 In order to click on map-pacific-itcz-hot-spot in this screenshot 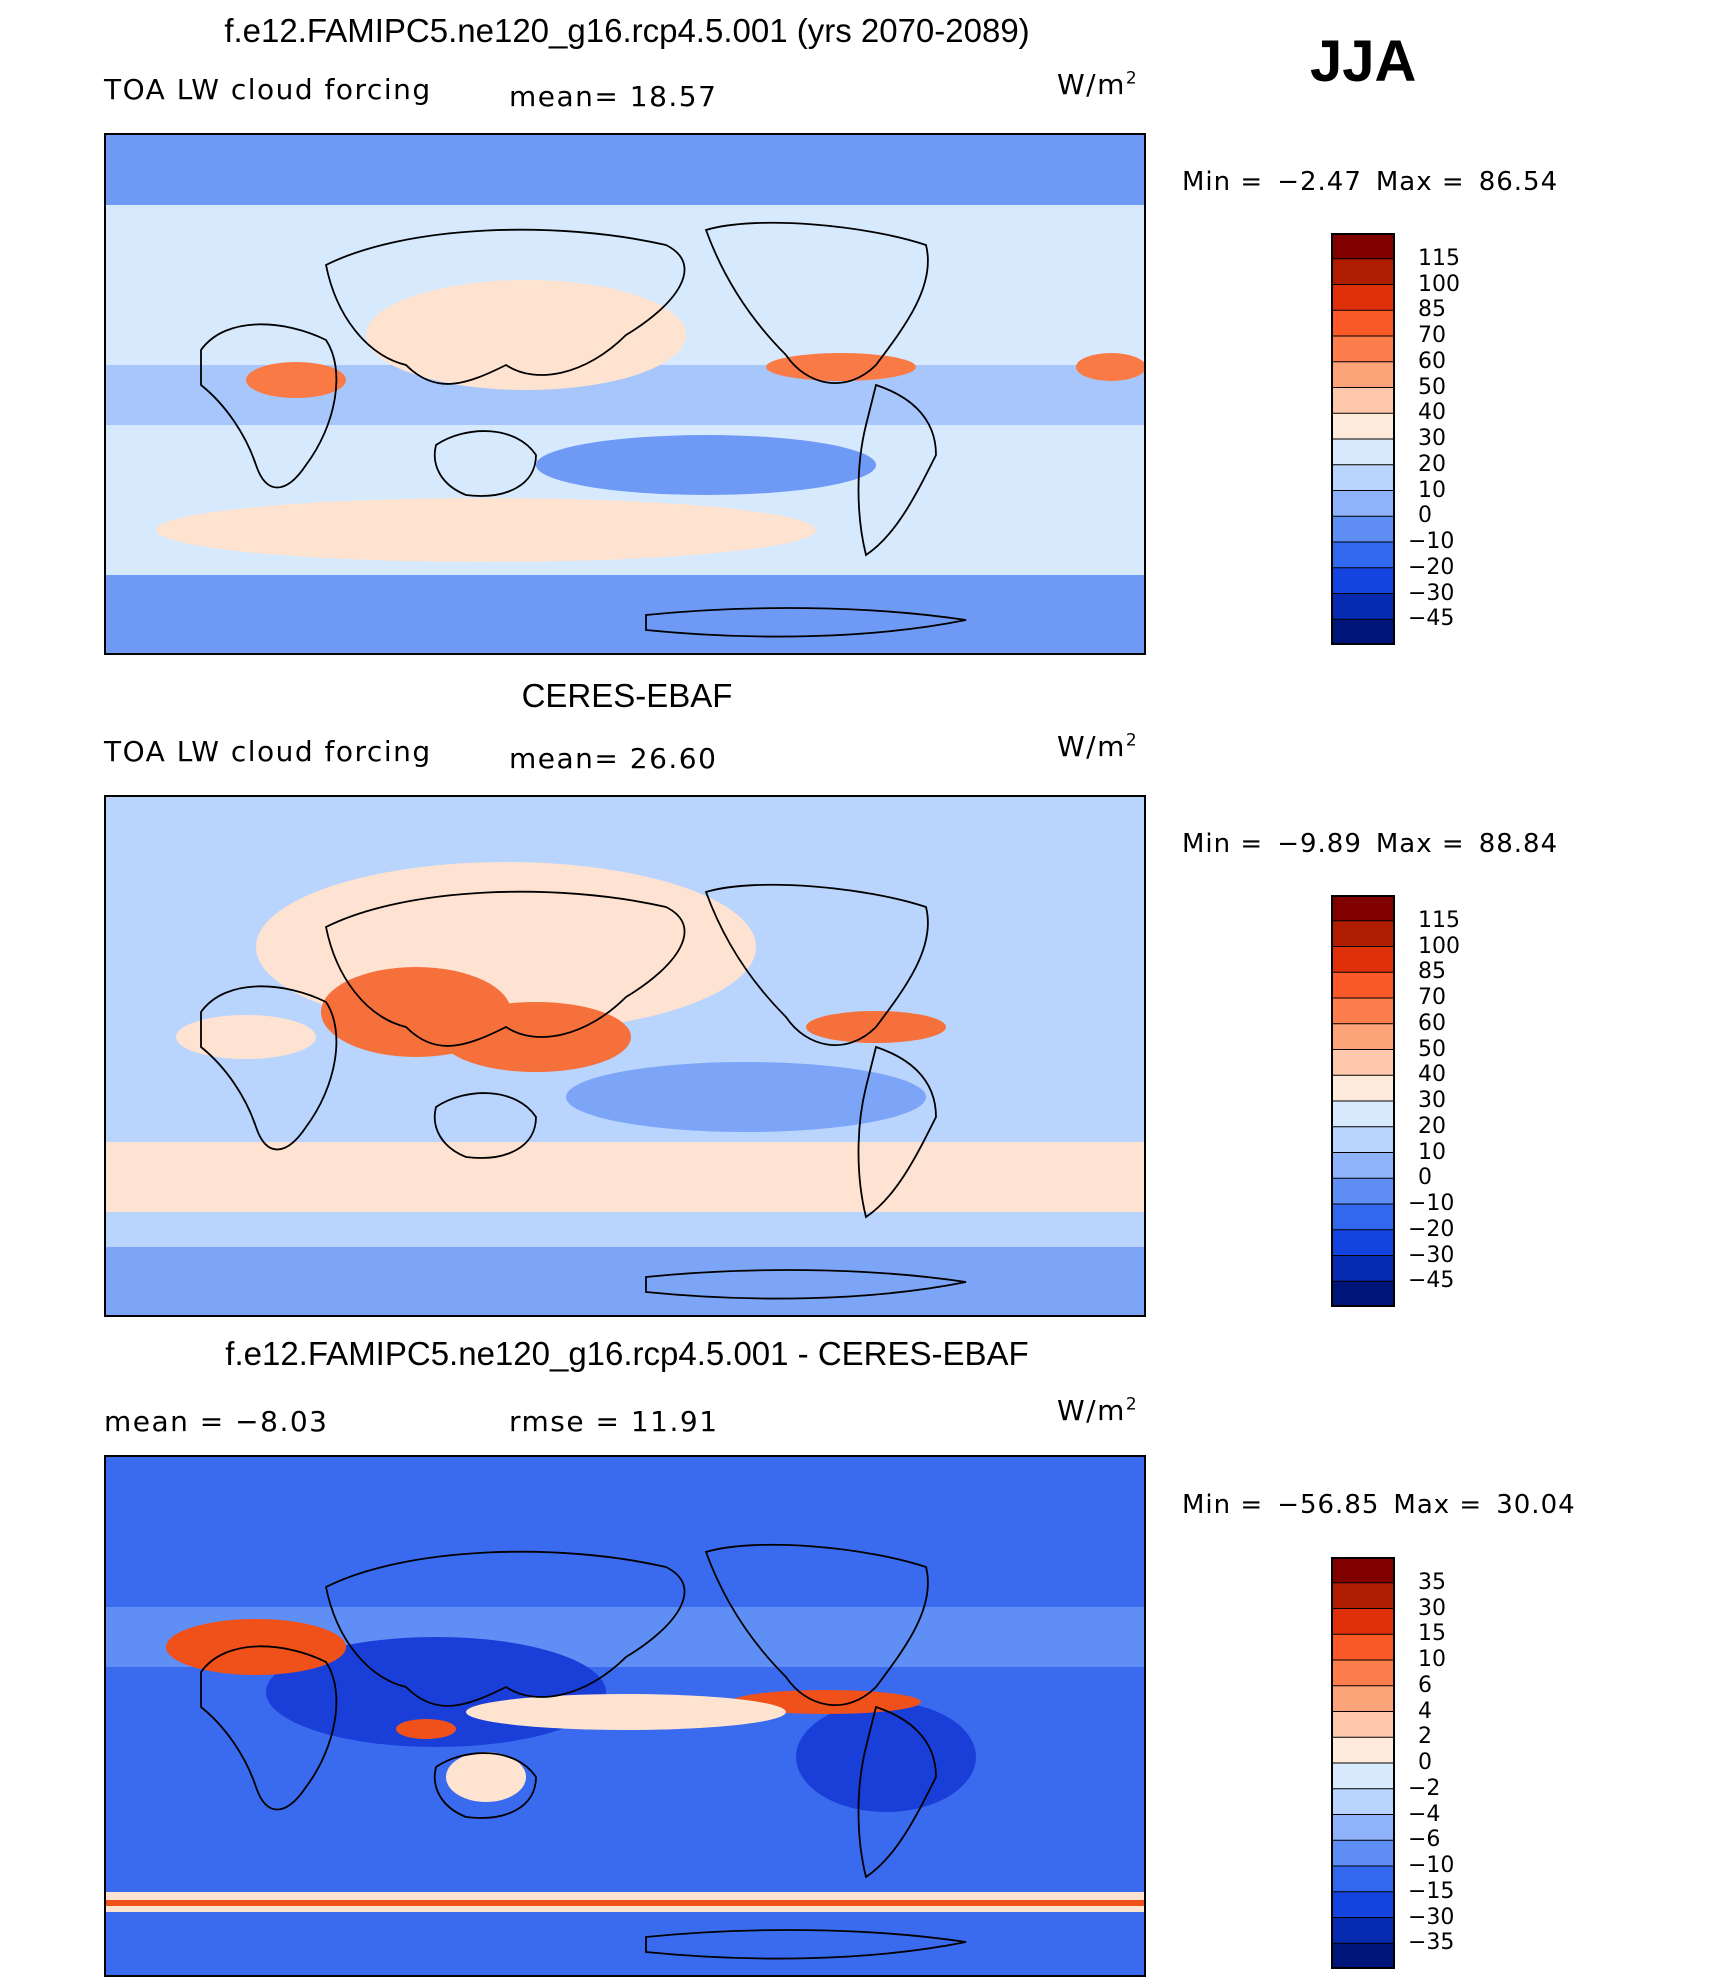, I will do `click(841, 367)`.